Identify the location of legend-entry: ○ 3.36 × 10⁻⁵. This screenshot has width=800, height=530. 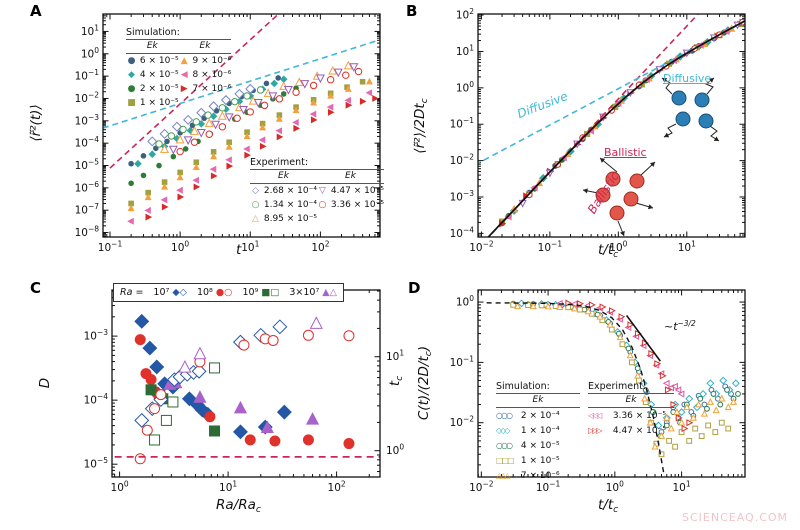
(350, 205).